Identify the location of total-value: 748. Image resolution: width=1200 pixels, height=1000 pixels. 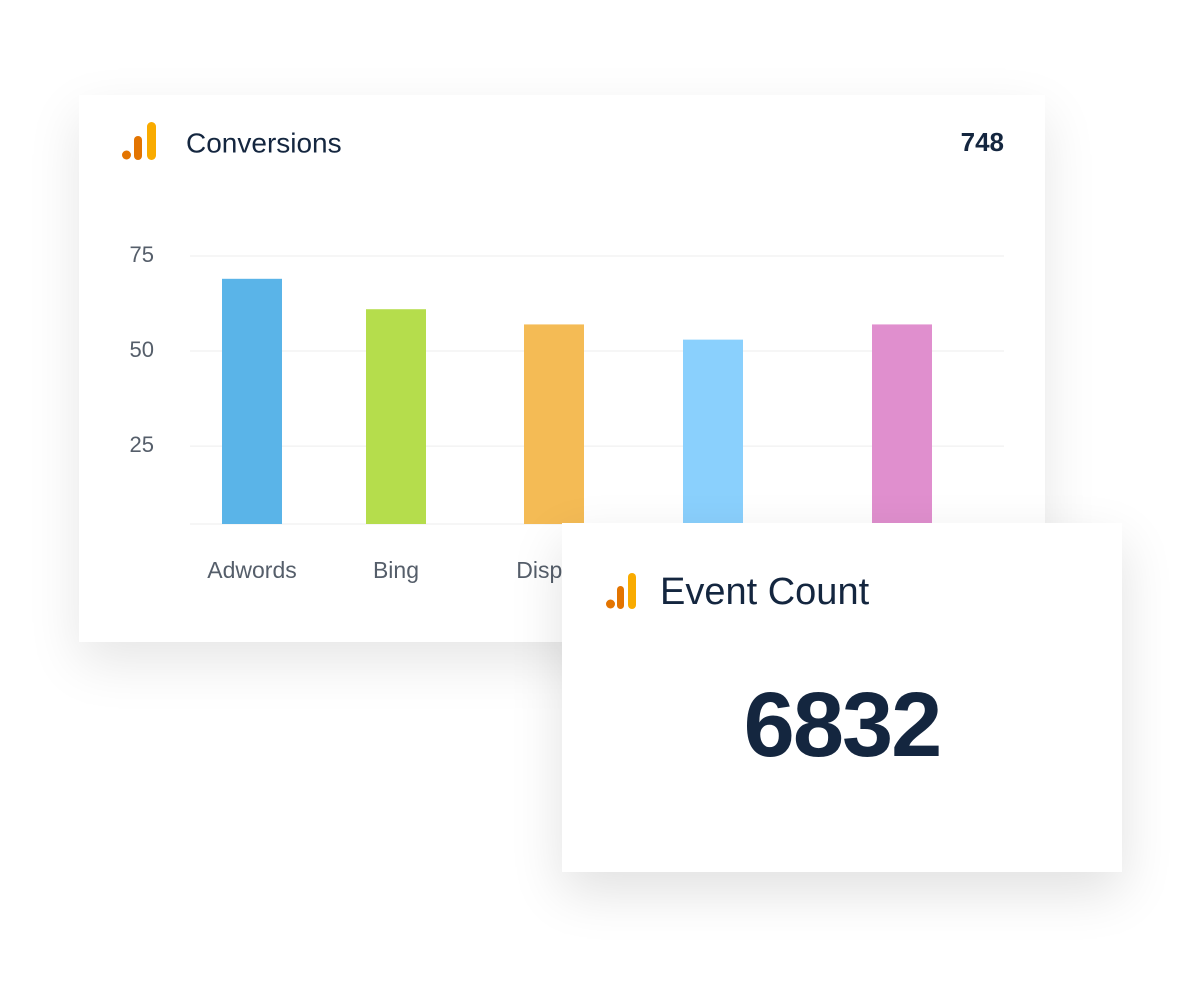
(982, 142).